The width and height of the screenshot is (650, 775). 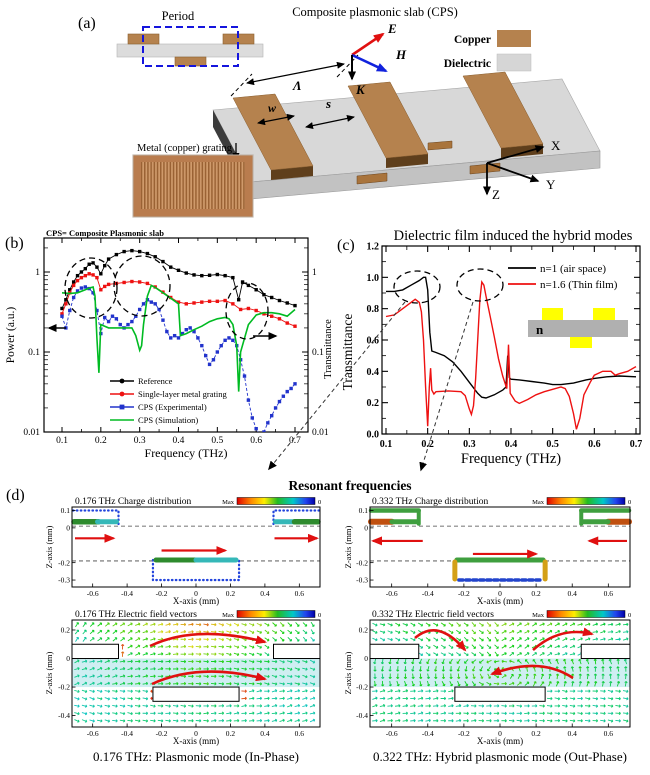 What do you see at coordinates (319, 615) in the screenshot?
I see `colorbar-zero-label: 0` at bounding box center [319, 615].